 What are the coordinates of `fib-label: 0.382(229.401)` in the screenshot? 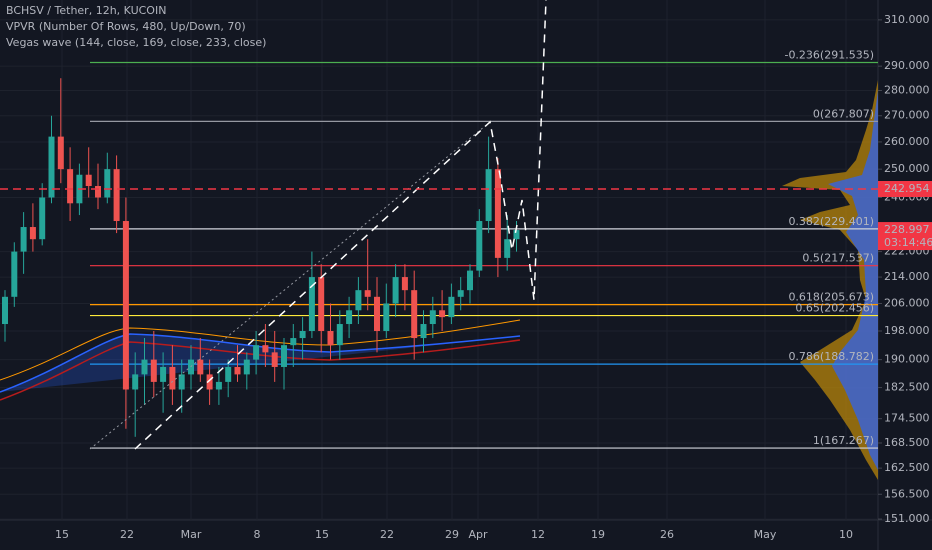 It's located at (831, 221).